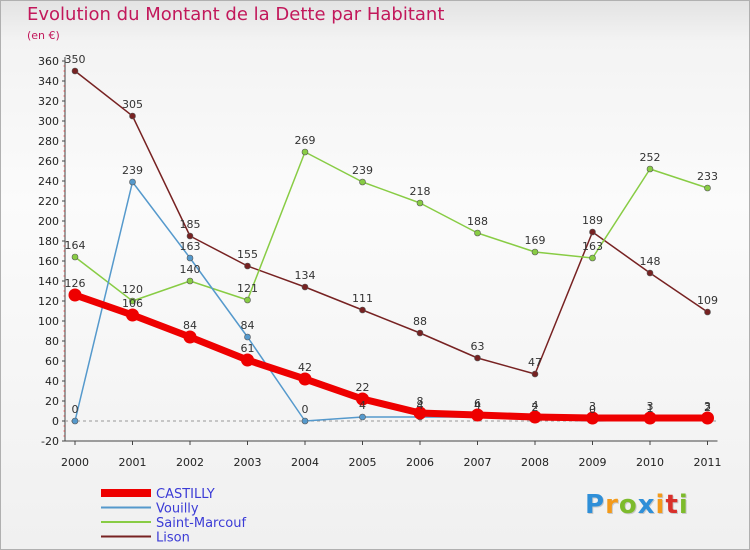 The image size is (750, 550). I want to click on logo-letter: o, so click(628, 505).